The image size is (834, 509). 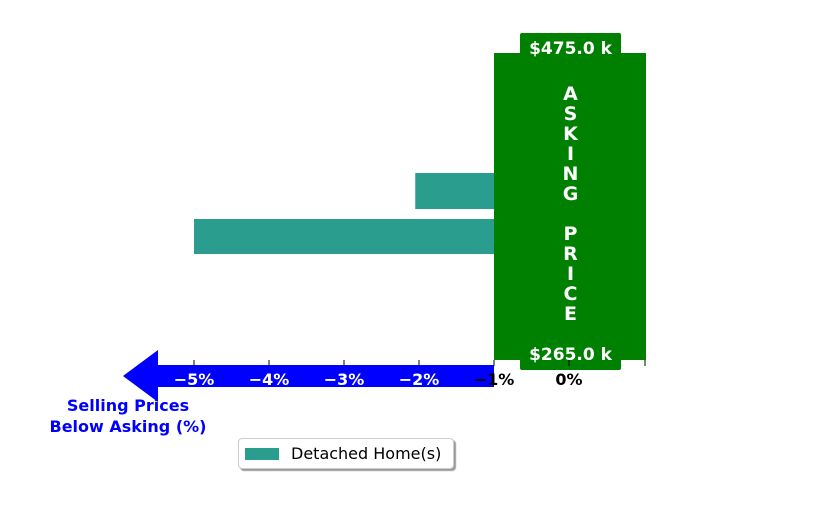 I want to click on legend-swatch, so click(x=262, y=453).